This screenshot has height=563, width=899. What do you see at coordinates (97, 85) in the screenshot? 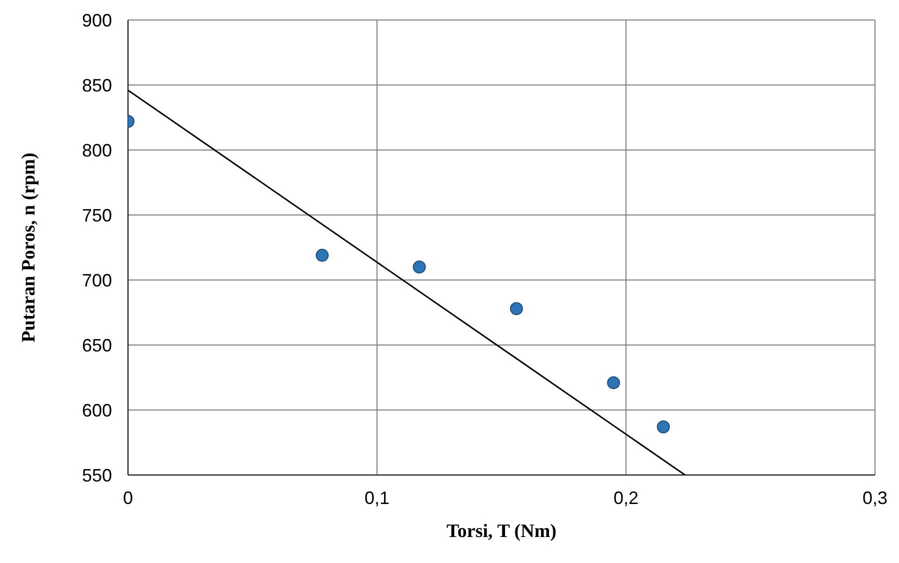
I see `y-tick-label: 850` at bounding box center [97, 85].